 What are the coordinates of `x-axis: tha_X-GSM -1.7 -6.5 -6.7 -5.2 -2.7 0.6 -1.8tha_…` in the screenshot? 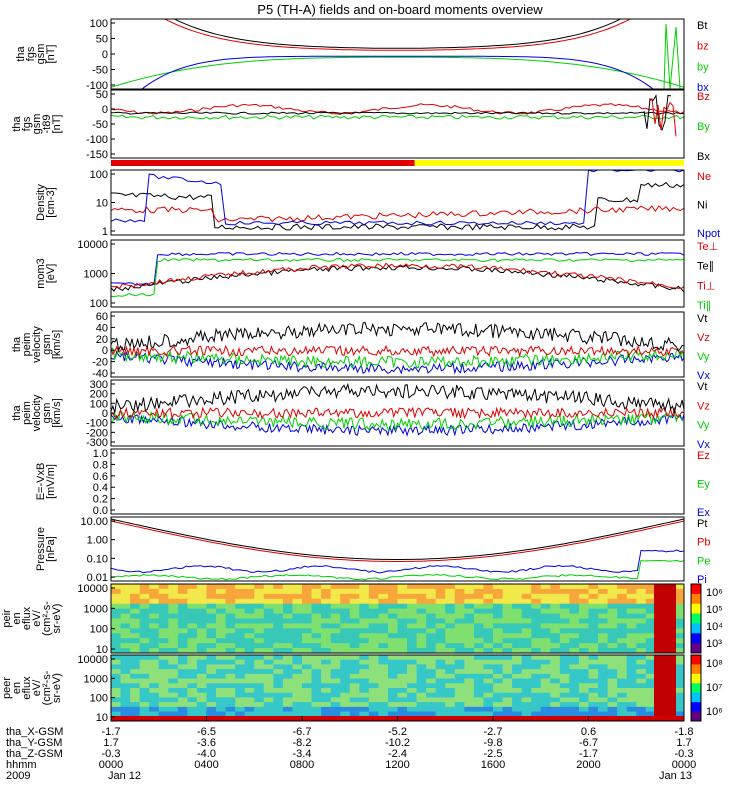 It's located at (351, 749).